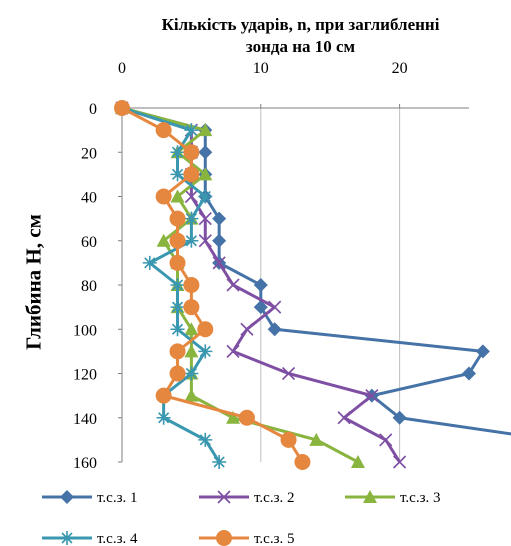  I want to click on x-tick-label: 10, so click(261, 68).